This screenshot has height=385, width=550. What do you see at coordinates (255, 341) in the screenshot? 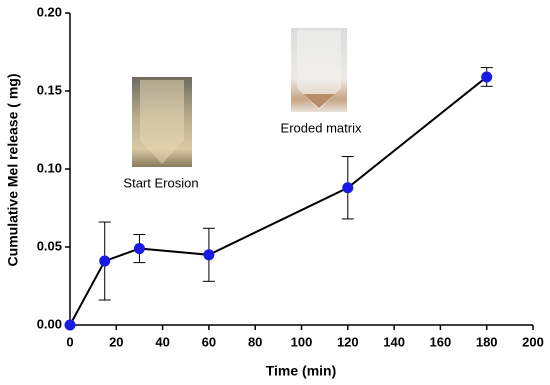
I see `x-tick-label: 80` at bounding box center [255, 341].